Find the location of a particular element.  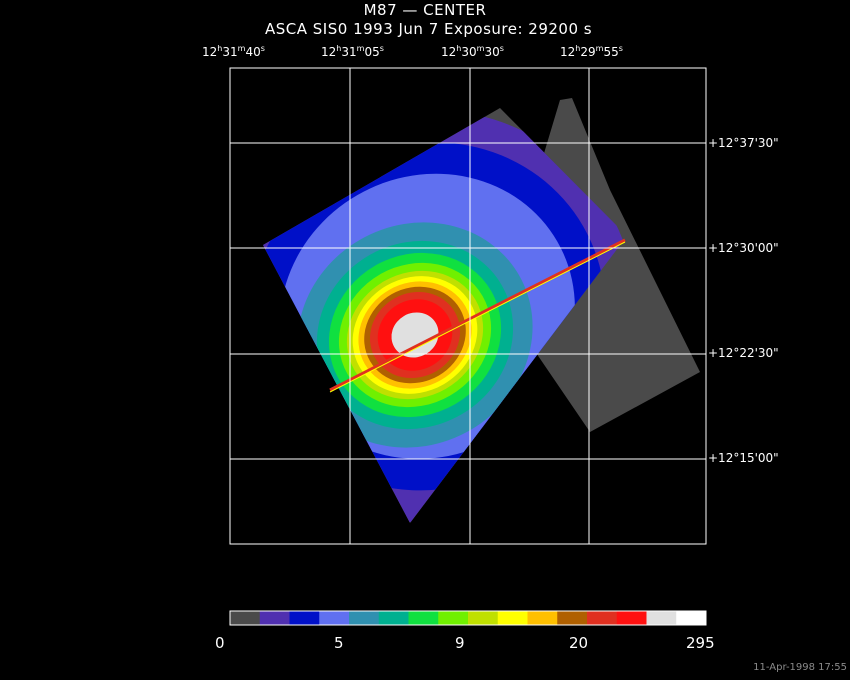

dec-label: +12°22'30" is located at coordinates (743, 353).